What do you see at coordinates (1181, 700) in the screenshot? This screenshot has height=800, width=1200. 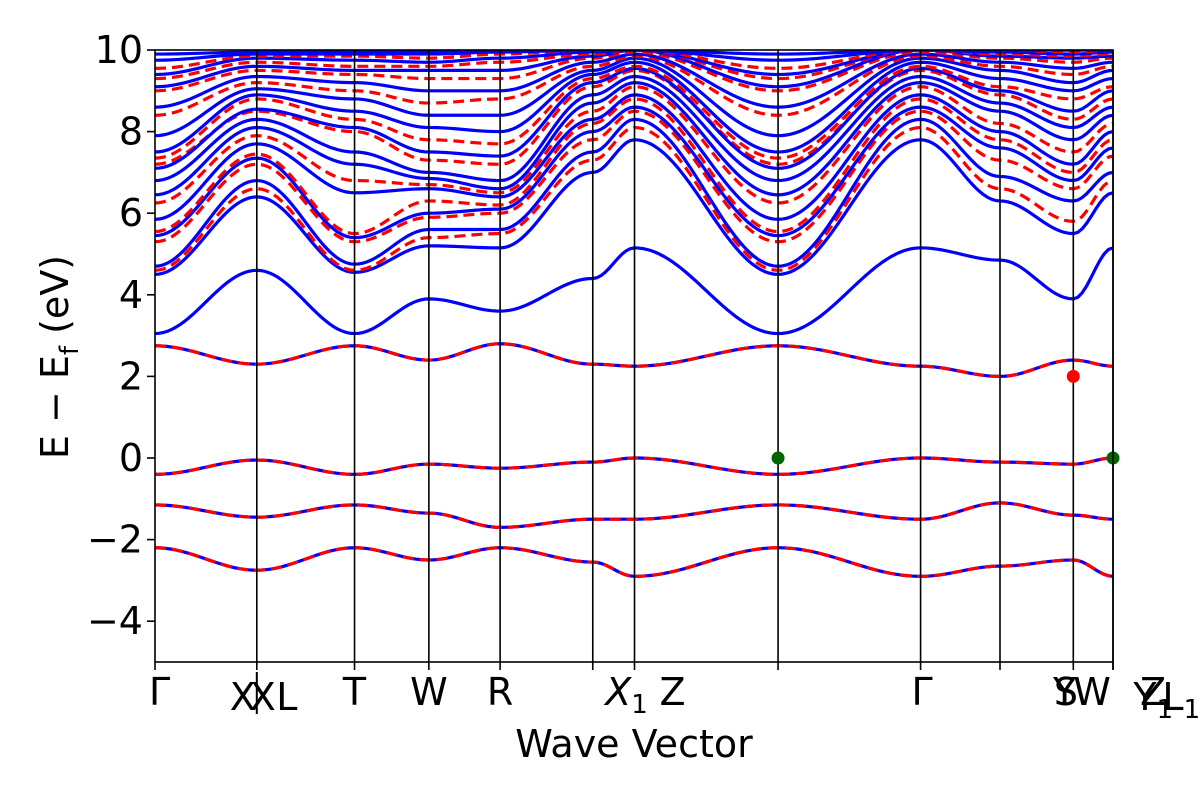 I see `x-tick-label-14: L1` at bounding box center [1181, 700].